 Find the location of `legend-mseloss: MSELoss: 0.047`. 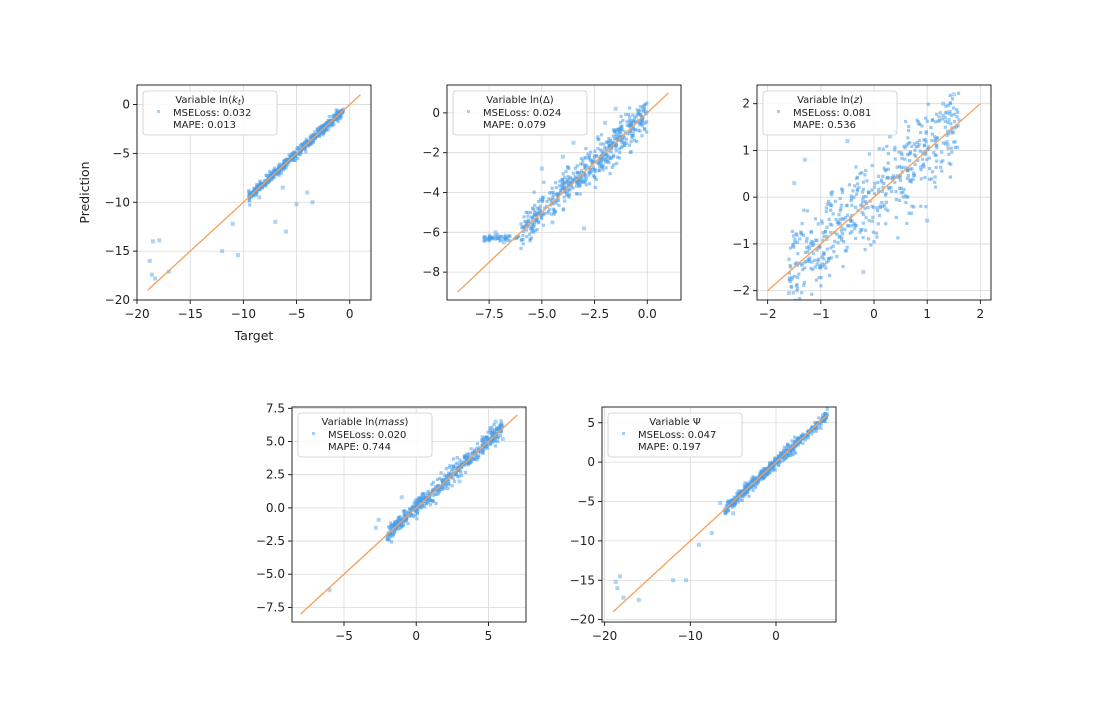

legend-mseloss: MSELoss: 0.047 is located at coordinates (677, 435).